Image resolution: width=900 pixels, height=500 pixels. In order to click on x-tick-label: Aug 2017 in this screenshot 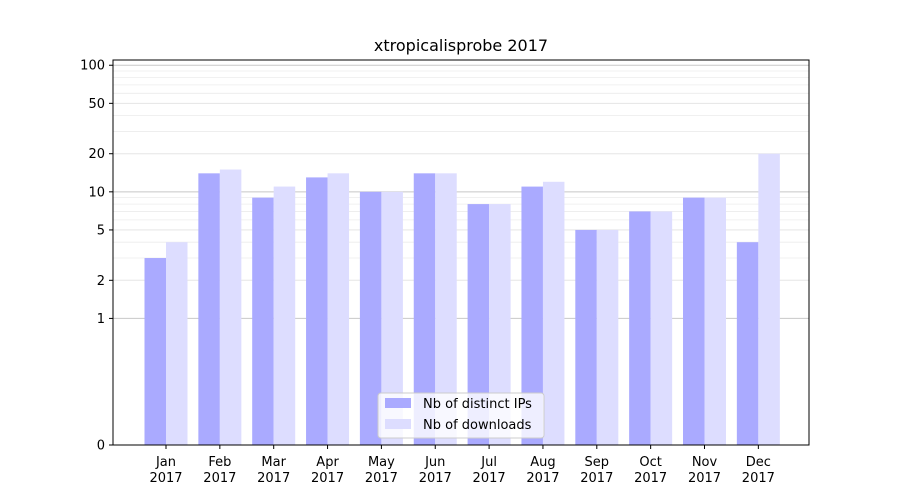, I will do `click(542, 470)`.